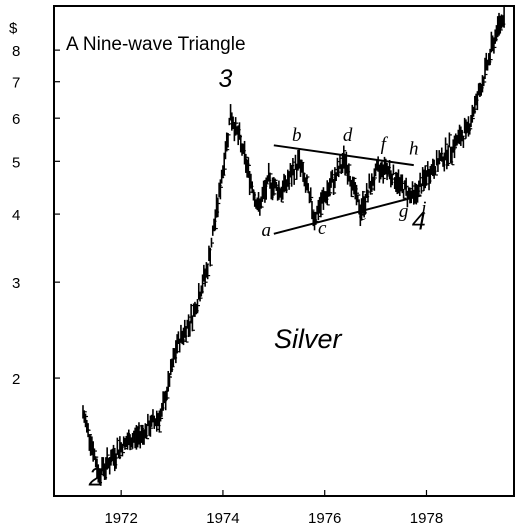 The height and width of the screenshot is (531, 524). I want to click on x-tick-label: 1974, so click(222, 518).